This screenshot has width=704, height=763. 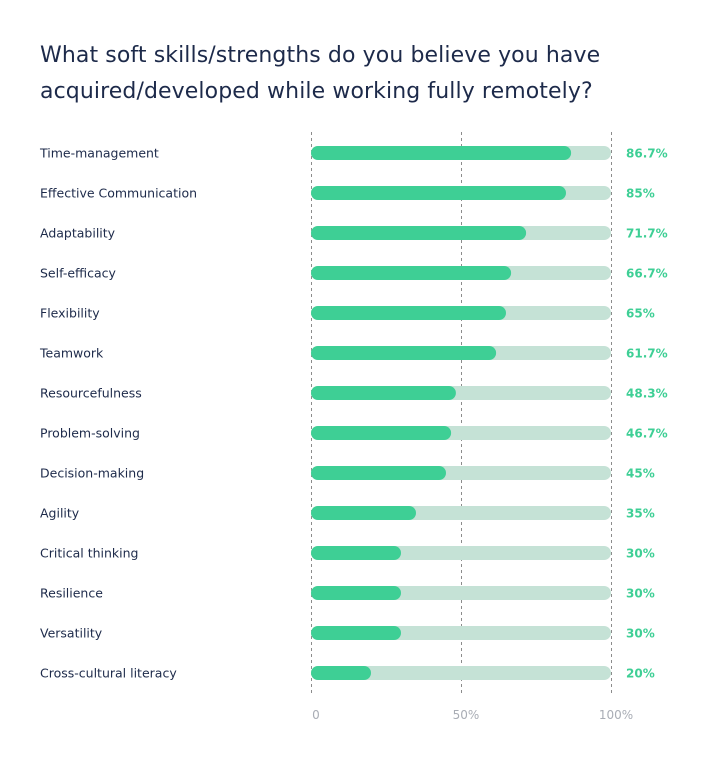 I want to click on category-label: Cross-cultural literacy, so click(x=108, y=673).